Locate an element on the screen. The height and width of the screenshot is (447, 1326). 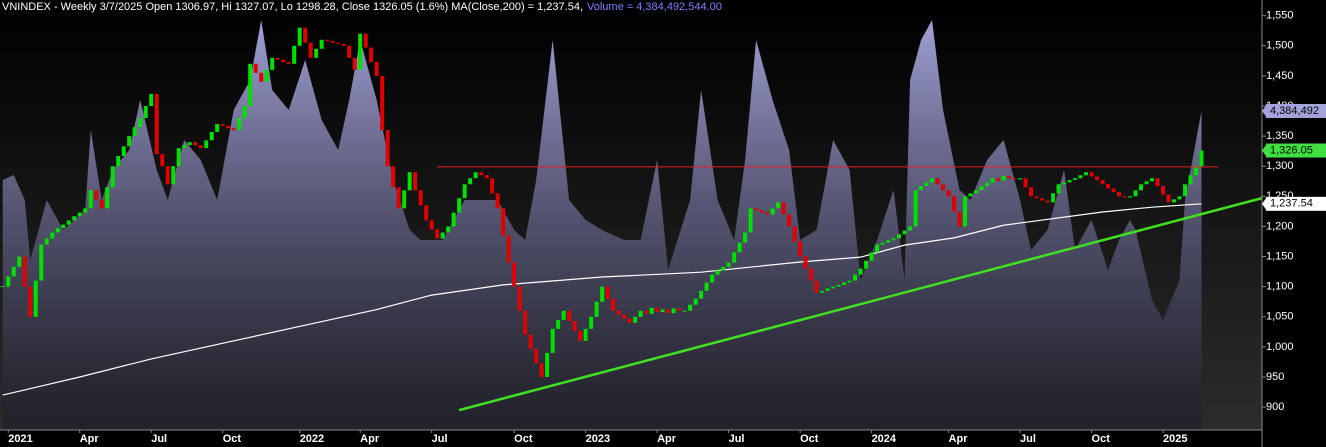
x-tick-label: Apr is located at coordinates (959, 439).